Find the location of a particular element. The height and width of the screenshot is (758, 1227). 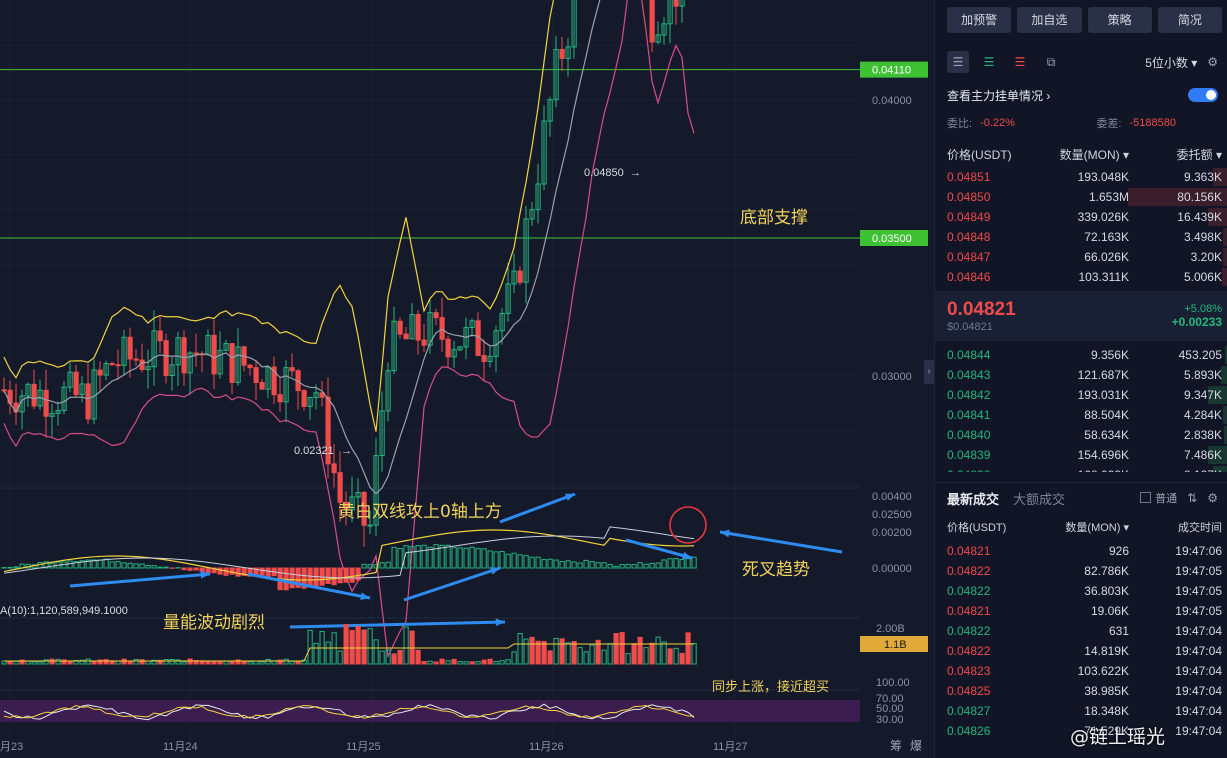

main-order-row: 查看主力挂单情况 › is located at coordinates (1081, 95).